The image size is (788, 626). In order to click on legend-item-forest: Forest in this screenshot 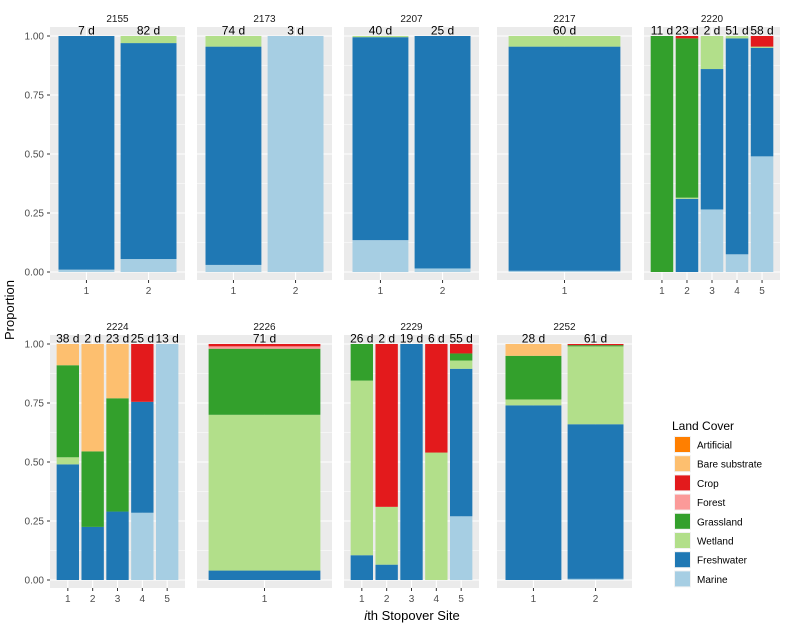, I will do `click(700, 502)`.